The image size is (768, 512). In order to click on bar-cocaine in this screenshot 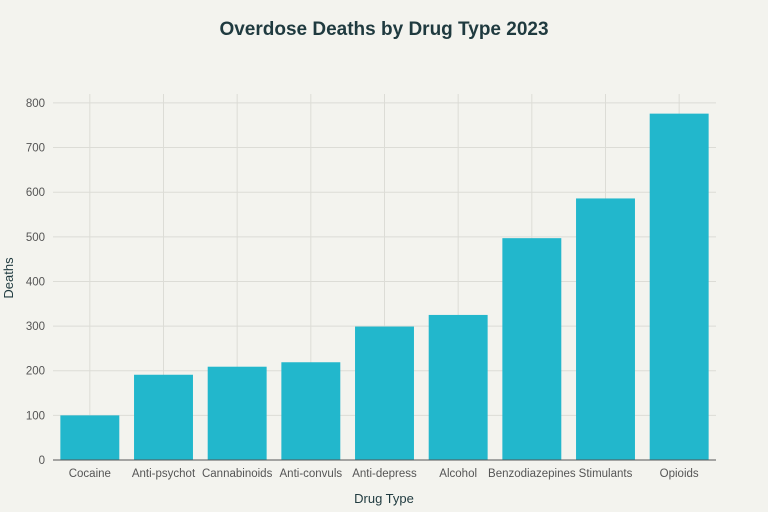, I will do `click(90, 437)`.